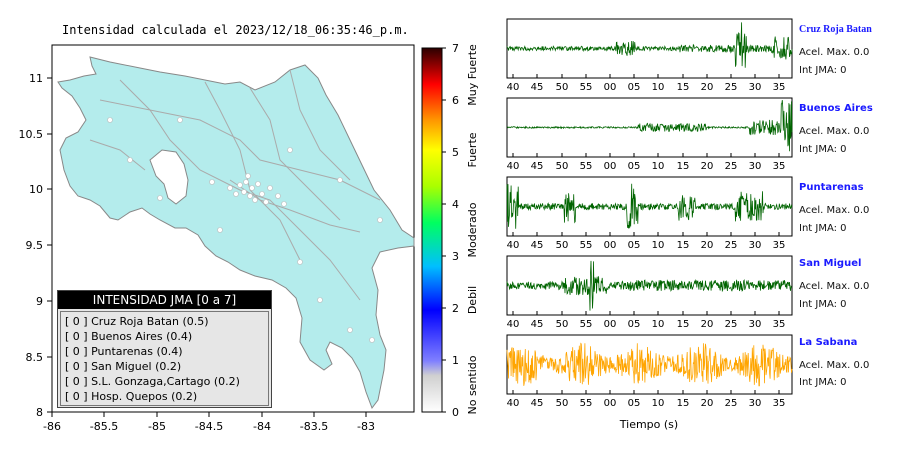 The height and width of the screenshot is (460, 910). Describe the element at coordinates (35, 357) in the screenshot. I see `lat-tick-label: 8.5` at that location.